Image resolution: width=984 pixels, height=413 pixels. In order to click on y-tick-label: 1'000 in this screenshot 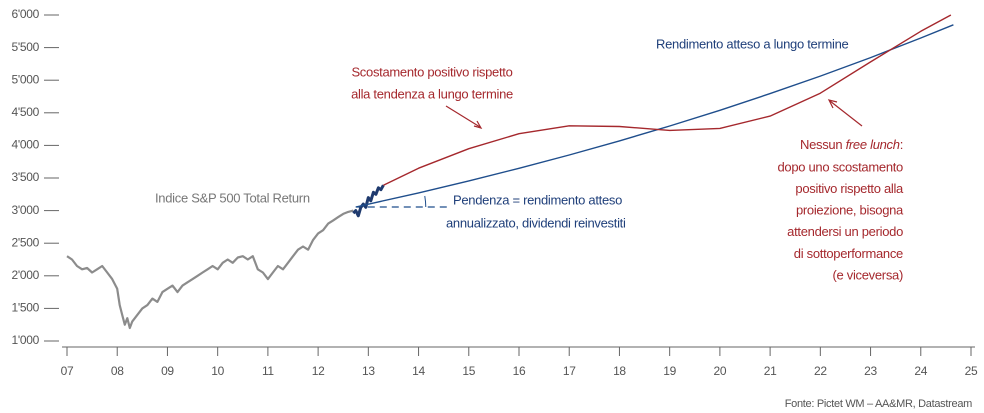, I will do `click(26, 340)`.